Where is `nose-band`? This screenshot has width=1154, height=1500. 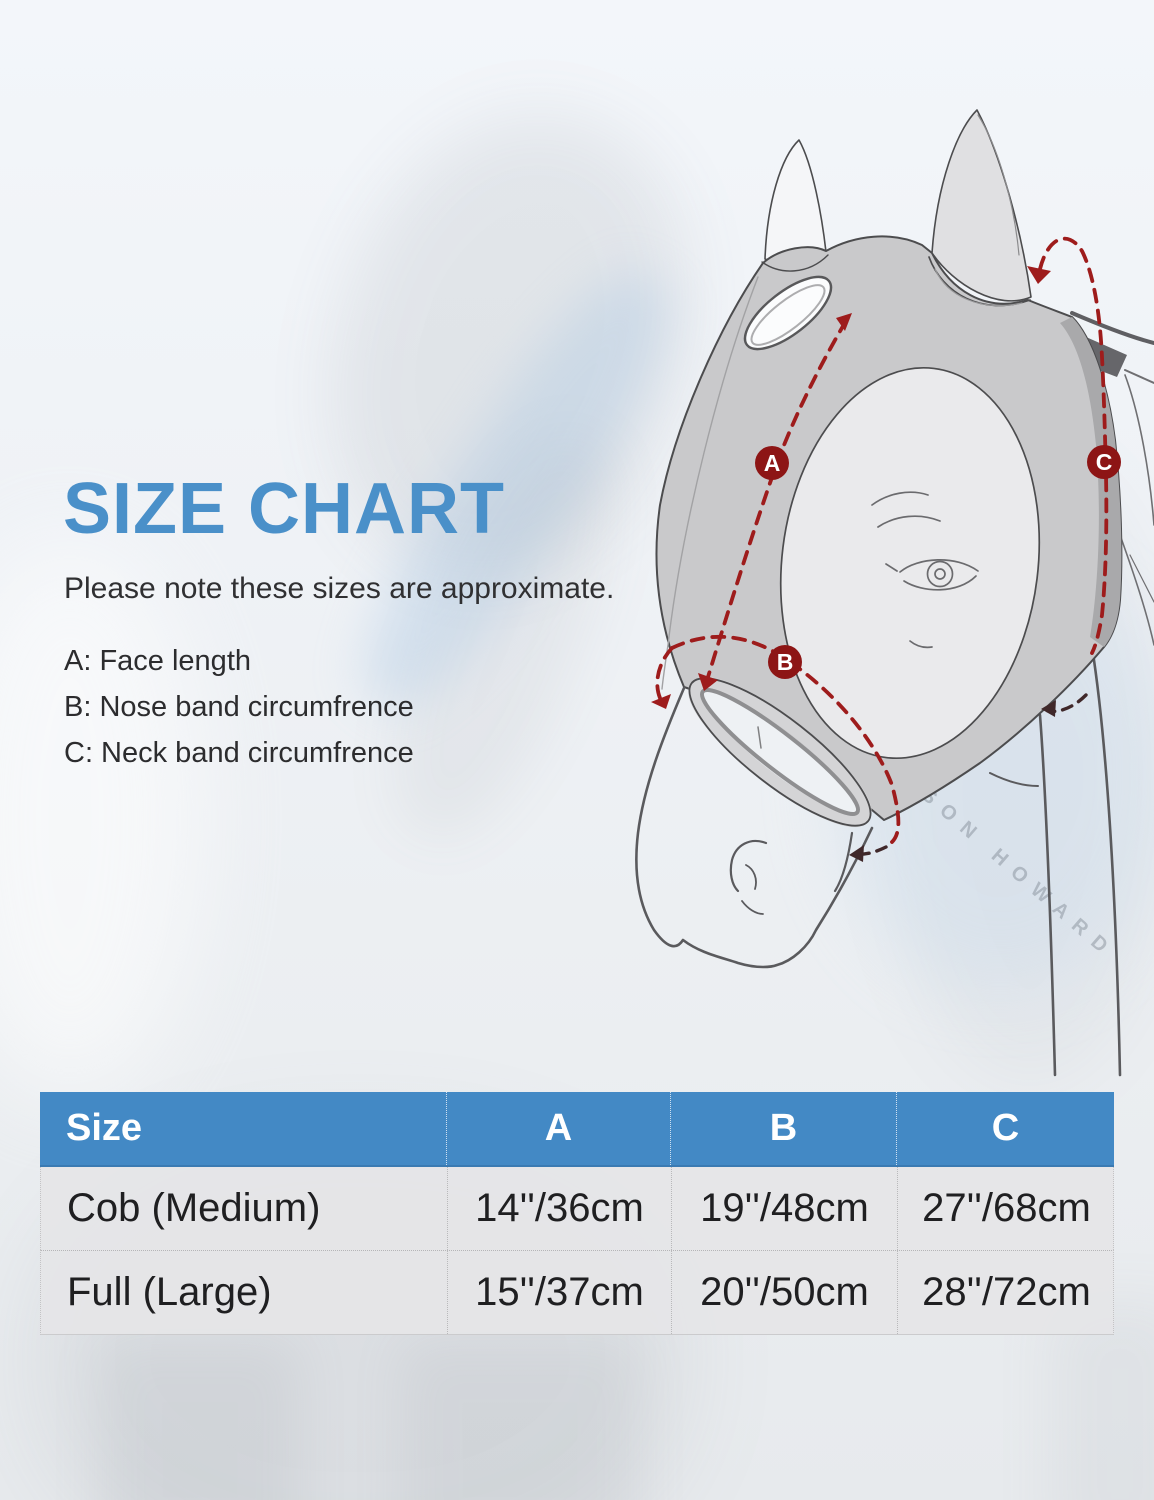
nose-band is located at coordinates (780, 752).